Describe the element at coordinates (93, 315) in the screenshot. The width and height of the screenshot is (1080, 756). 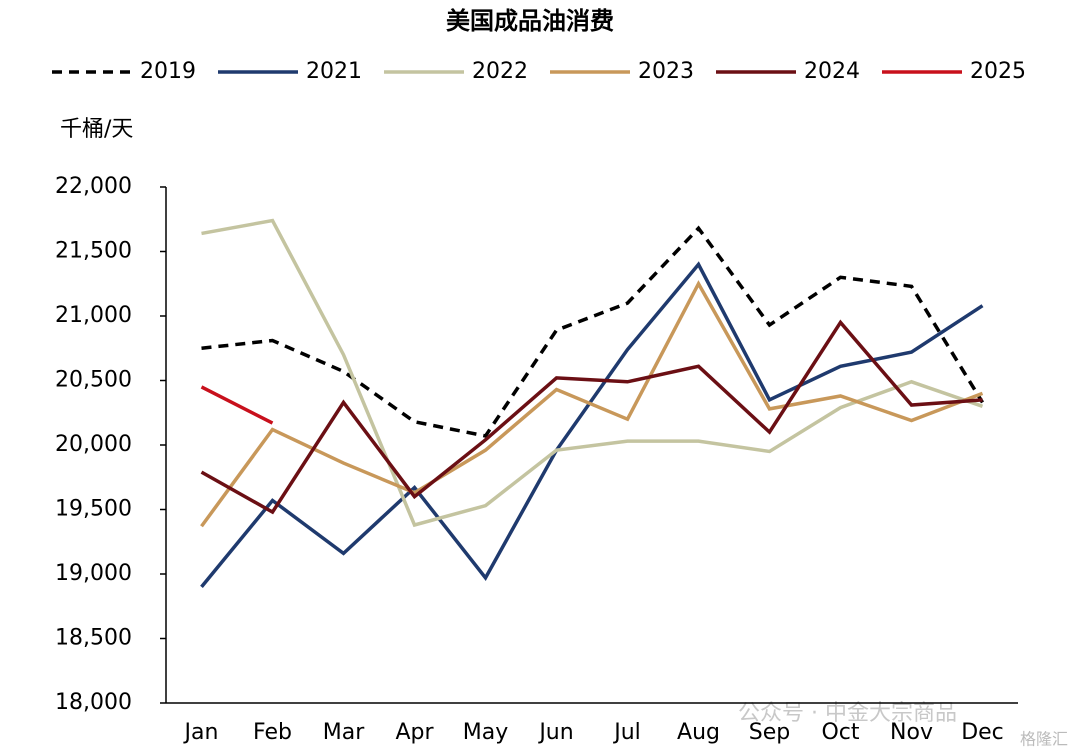
I see `y-tick-label: 21,000` at that location.